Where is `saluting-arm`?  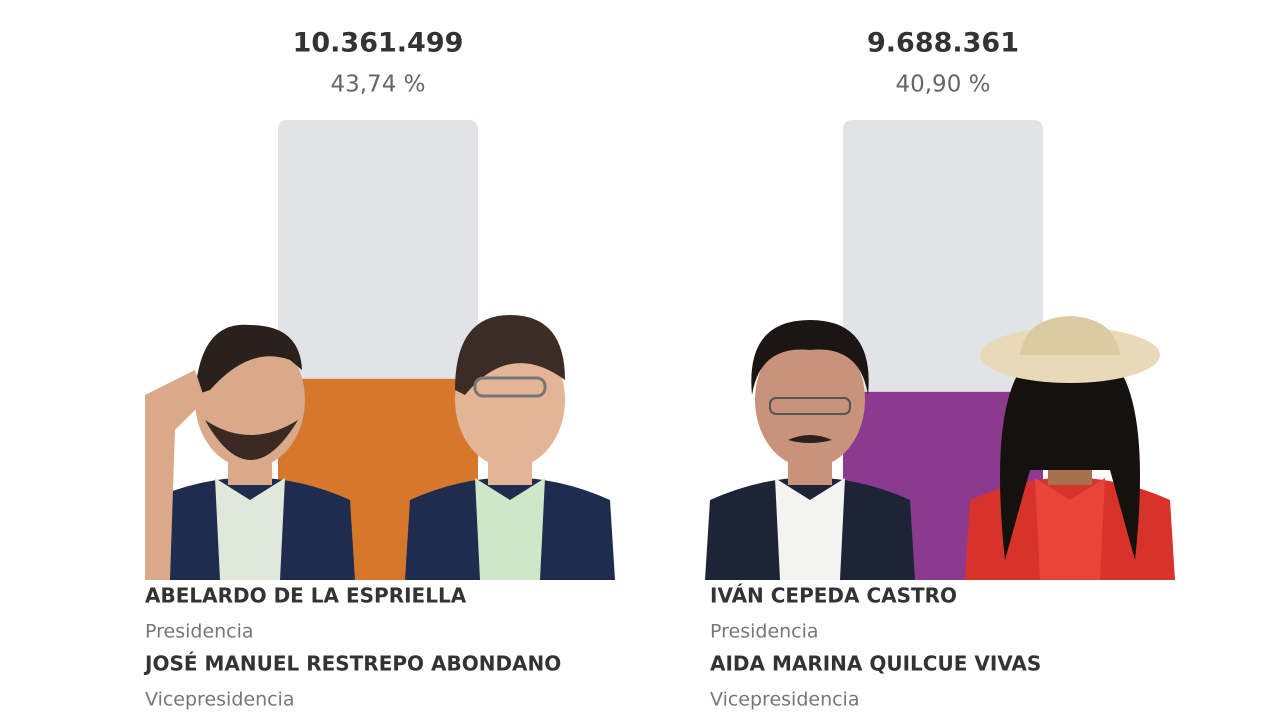
saluting-arm is located at coordinates (175, 475).